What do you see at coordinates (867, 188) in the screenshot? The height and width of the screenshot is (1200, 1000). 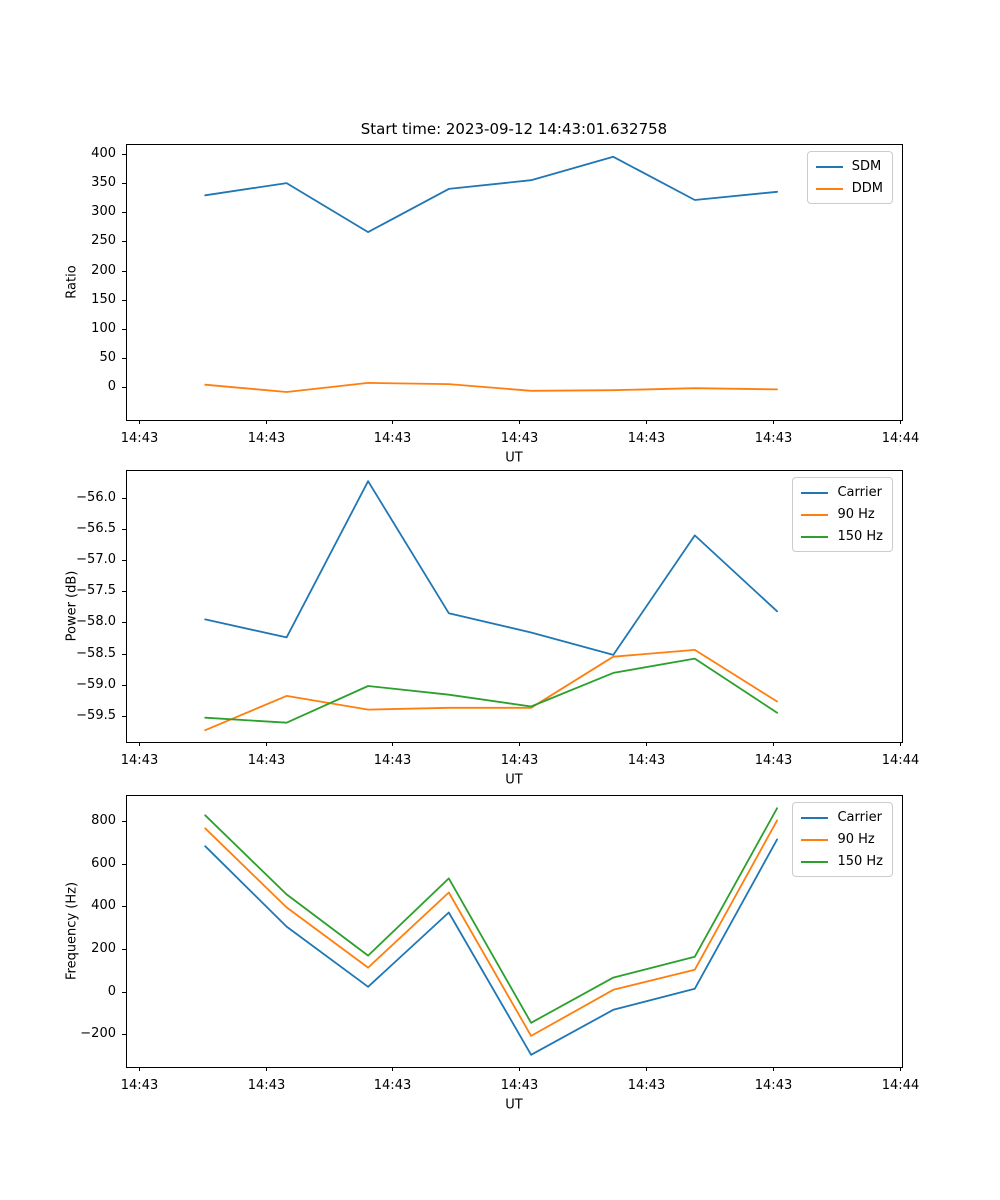 I see `legend-label: DDM` at bounding box center [867, 188].